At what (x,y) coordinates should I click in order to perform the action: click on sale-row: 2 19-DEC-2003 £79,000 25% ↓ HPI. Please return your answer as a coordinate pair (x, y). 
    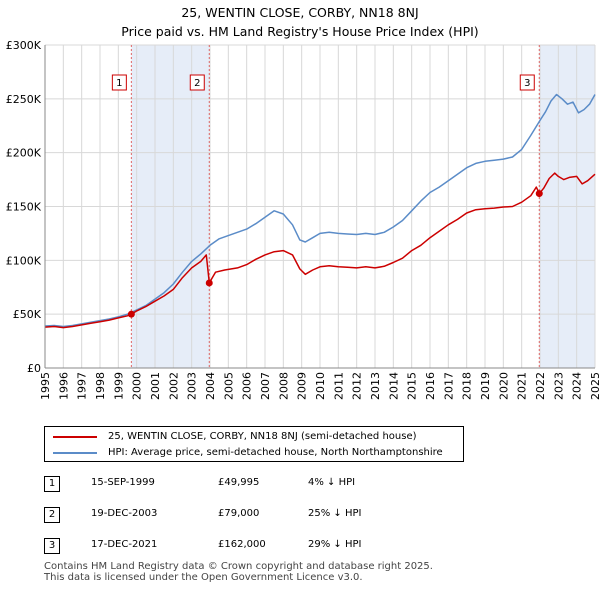
    Looking at the image, I should click on (224, 516).